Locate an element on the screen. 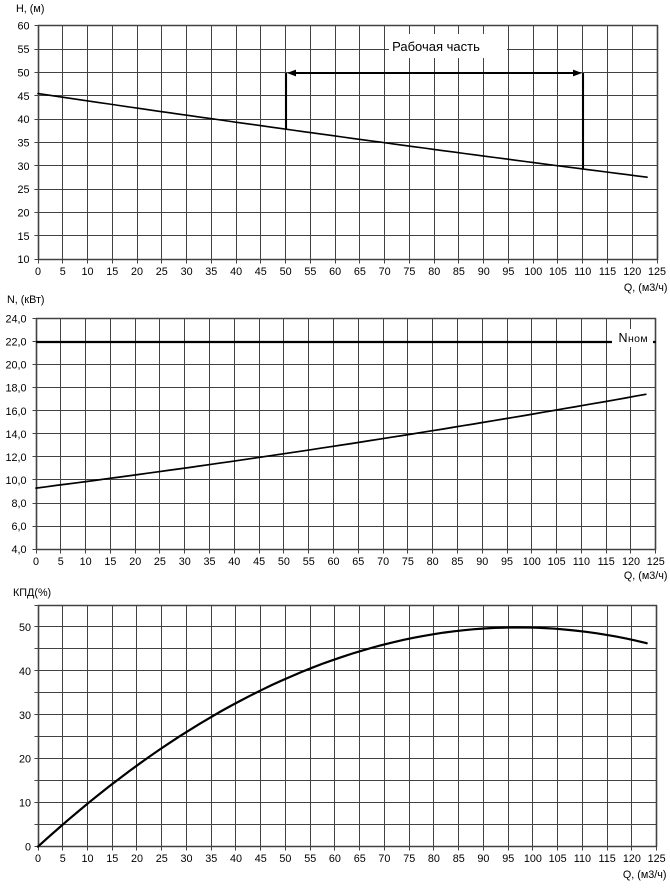  svg-text: 12,0 is located at coordinates (15, 458).